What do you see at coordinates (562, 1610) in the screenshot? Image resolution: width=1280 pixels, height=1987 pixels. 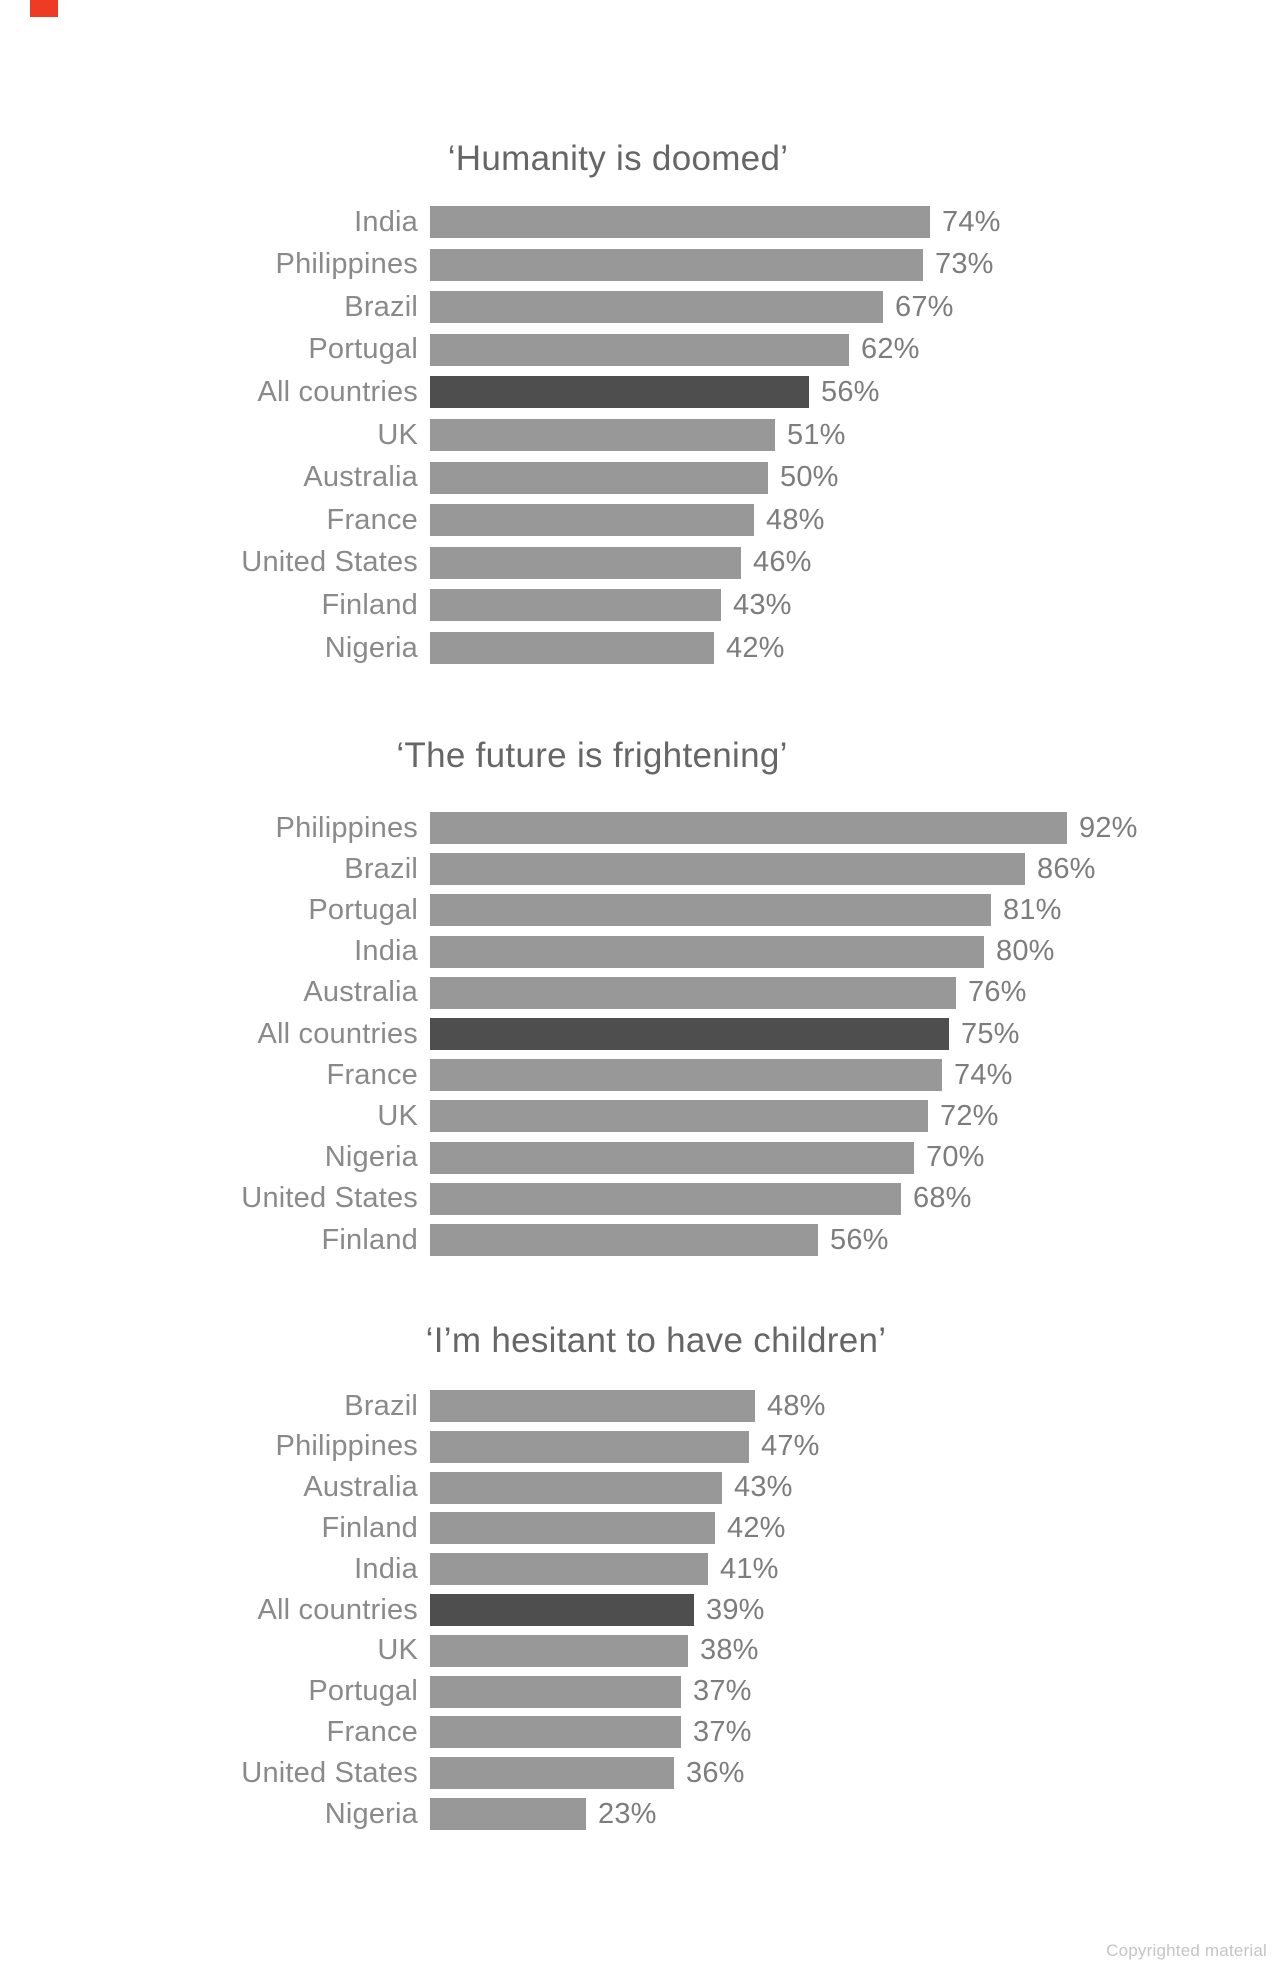 I see `bar-highlighted` at bounding box center [562, 1610].